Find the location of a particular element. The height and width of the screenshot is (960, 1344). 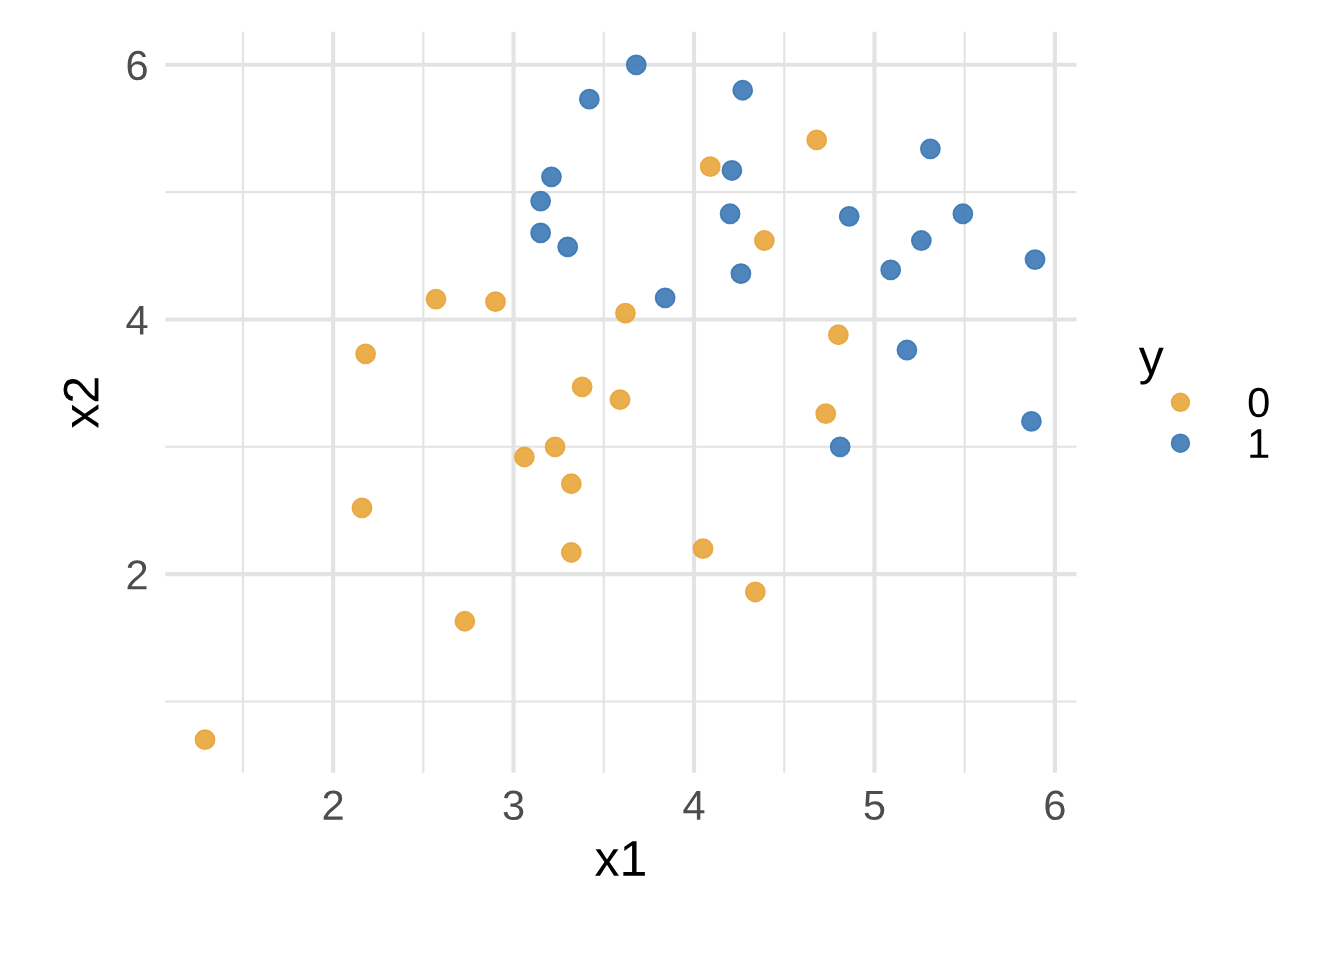

y-tick-label: 2 is located at coordinates (137, 575).